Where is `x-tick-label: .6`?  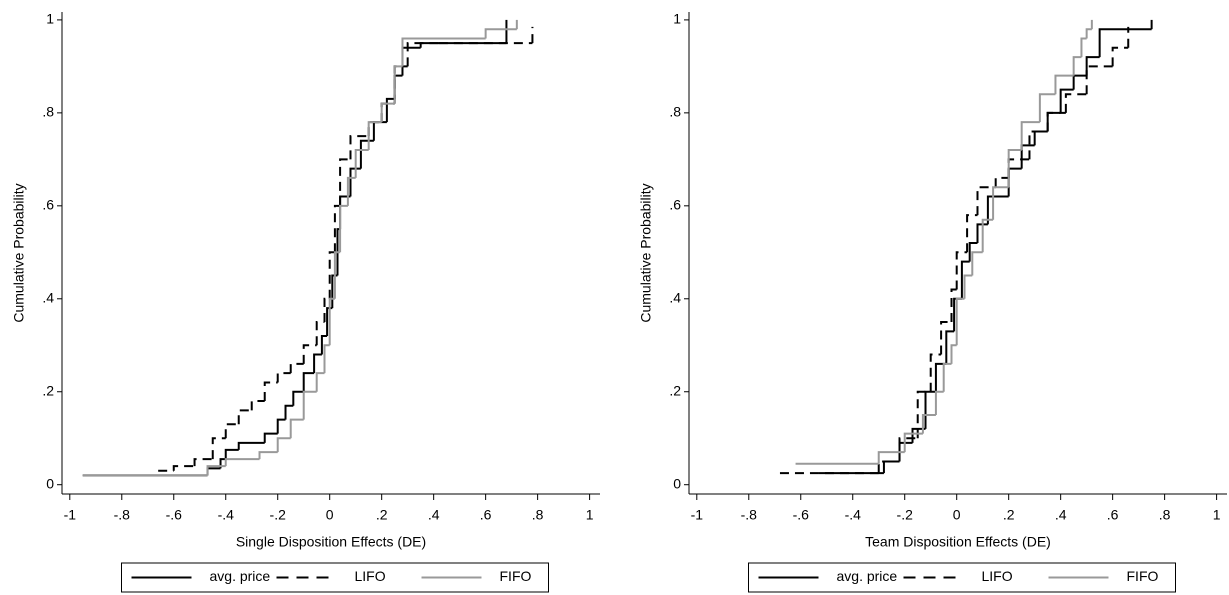 x-tick-label: .6 is located at coordinates (1113, 515).